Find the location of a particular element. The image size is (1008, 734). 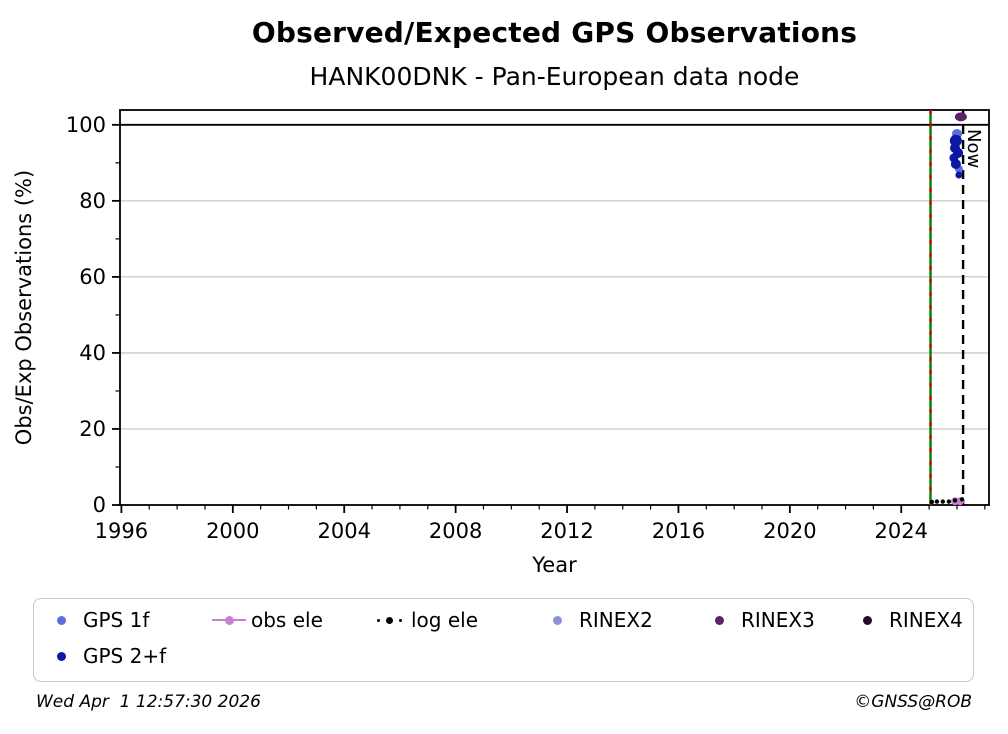

rinex4-marker-icon is located at coordinates (867, 620).